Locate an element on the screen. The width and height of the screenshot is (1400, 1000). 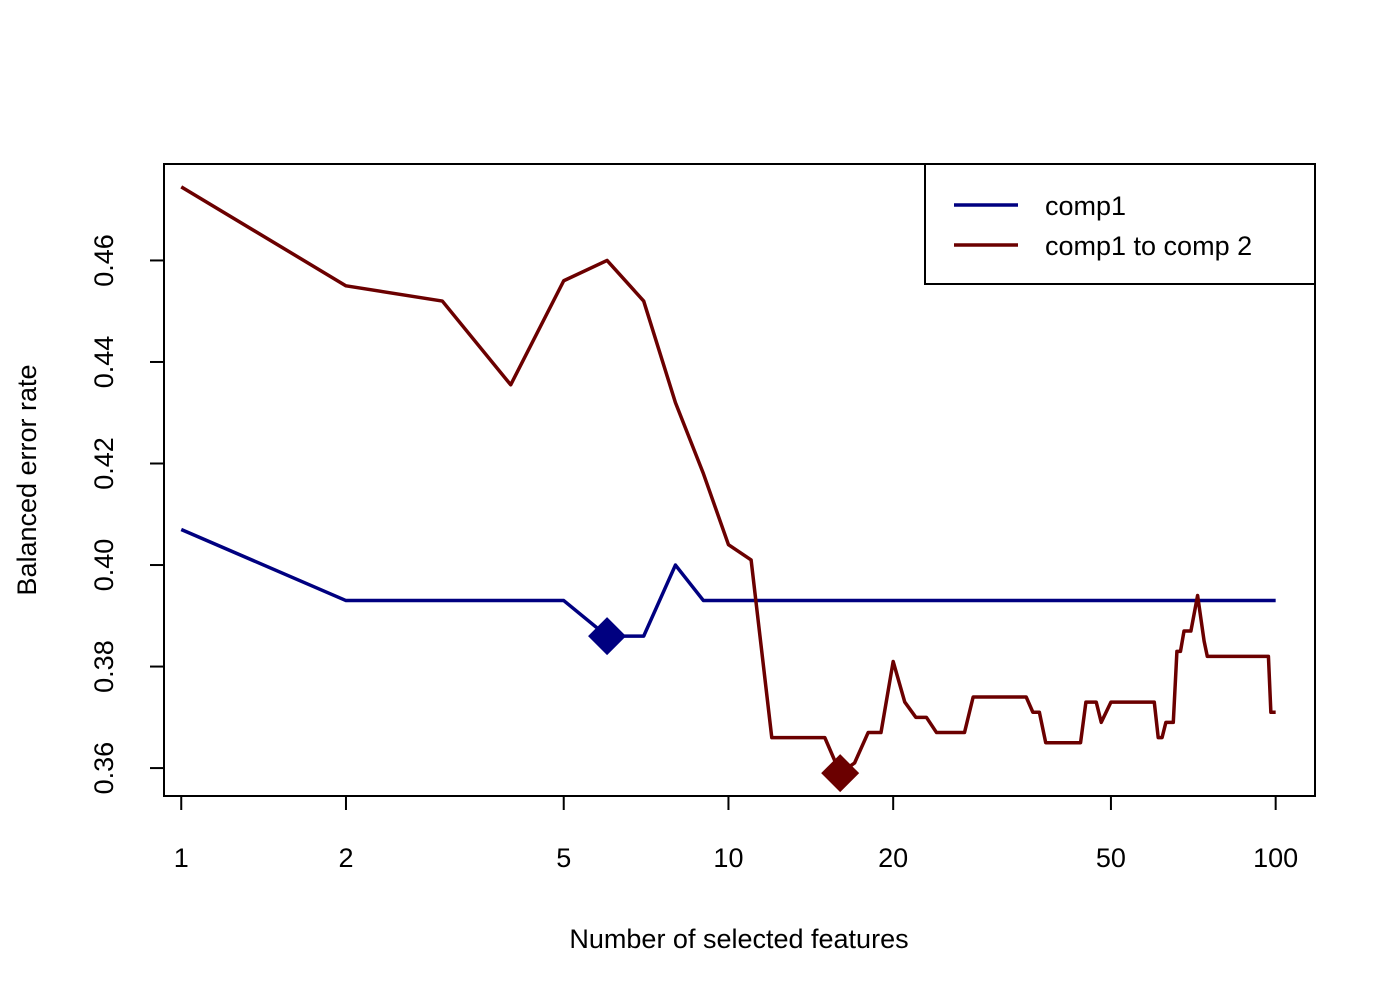
x-tick-label: 100 is located at coordinates (1275, 858).